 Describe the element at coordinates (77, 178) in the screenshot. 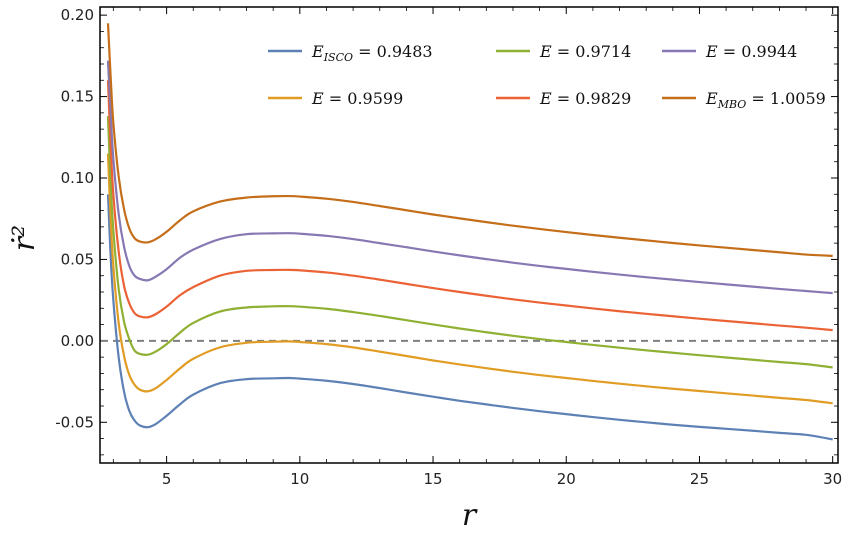

I see `y-tick-label: 0.10` at that location.